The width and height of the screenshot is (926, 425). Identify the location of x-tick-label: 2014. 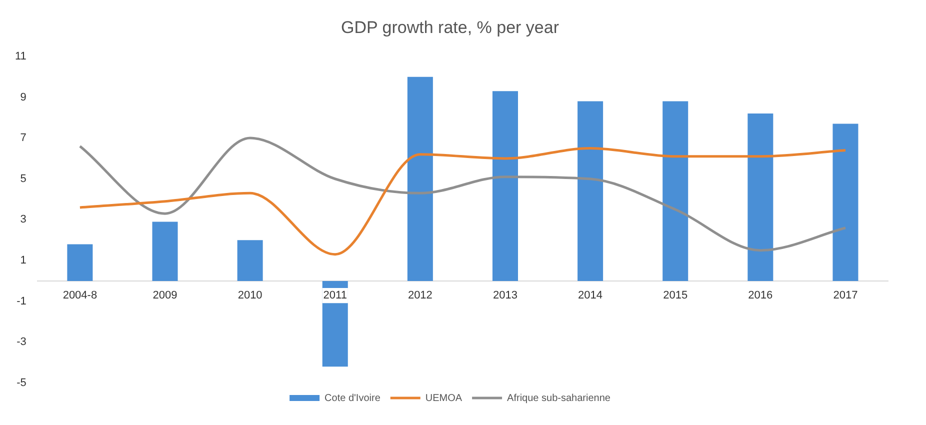
(590, 296).